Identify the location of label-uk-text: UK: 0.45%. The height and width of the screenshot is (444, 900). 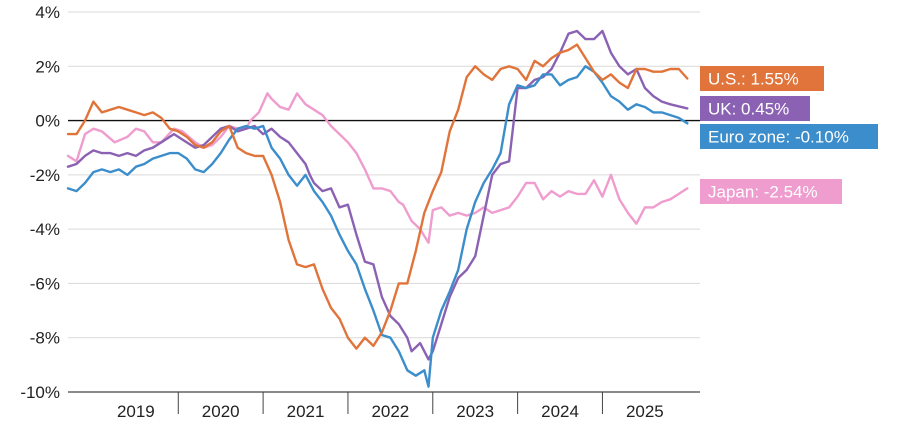
(748, 109).